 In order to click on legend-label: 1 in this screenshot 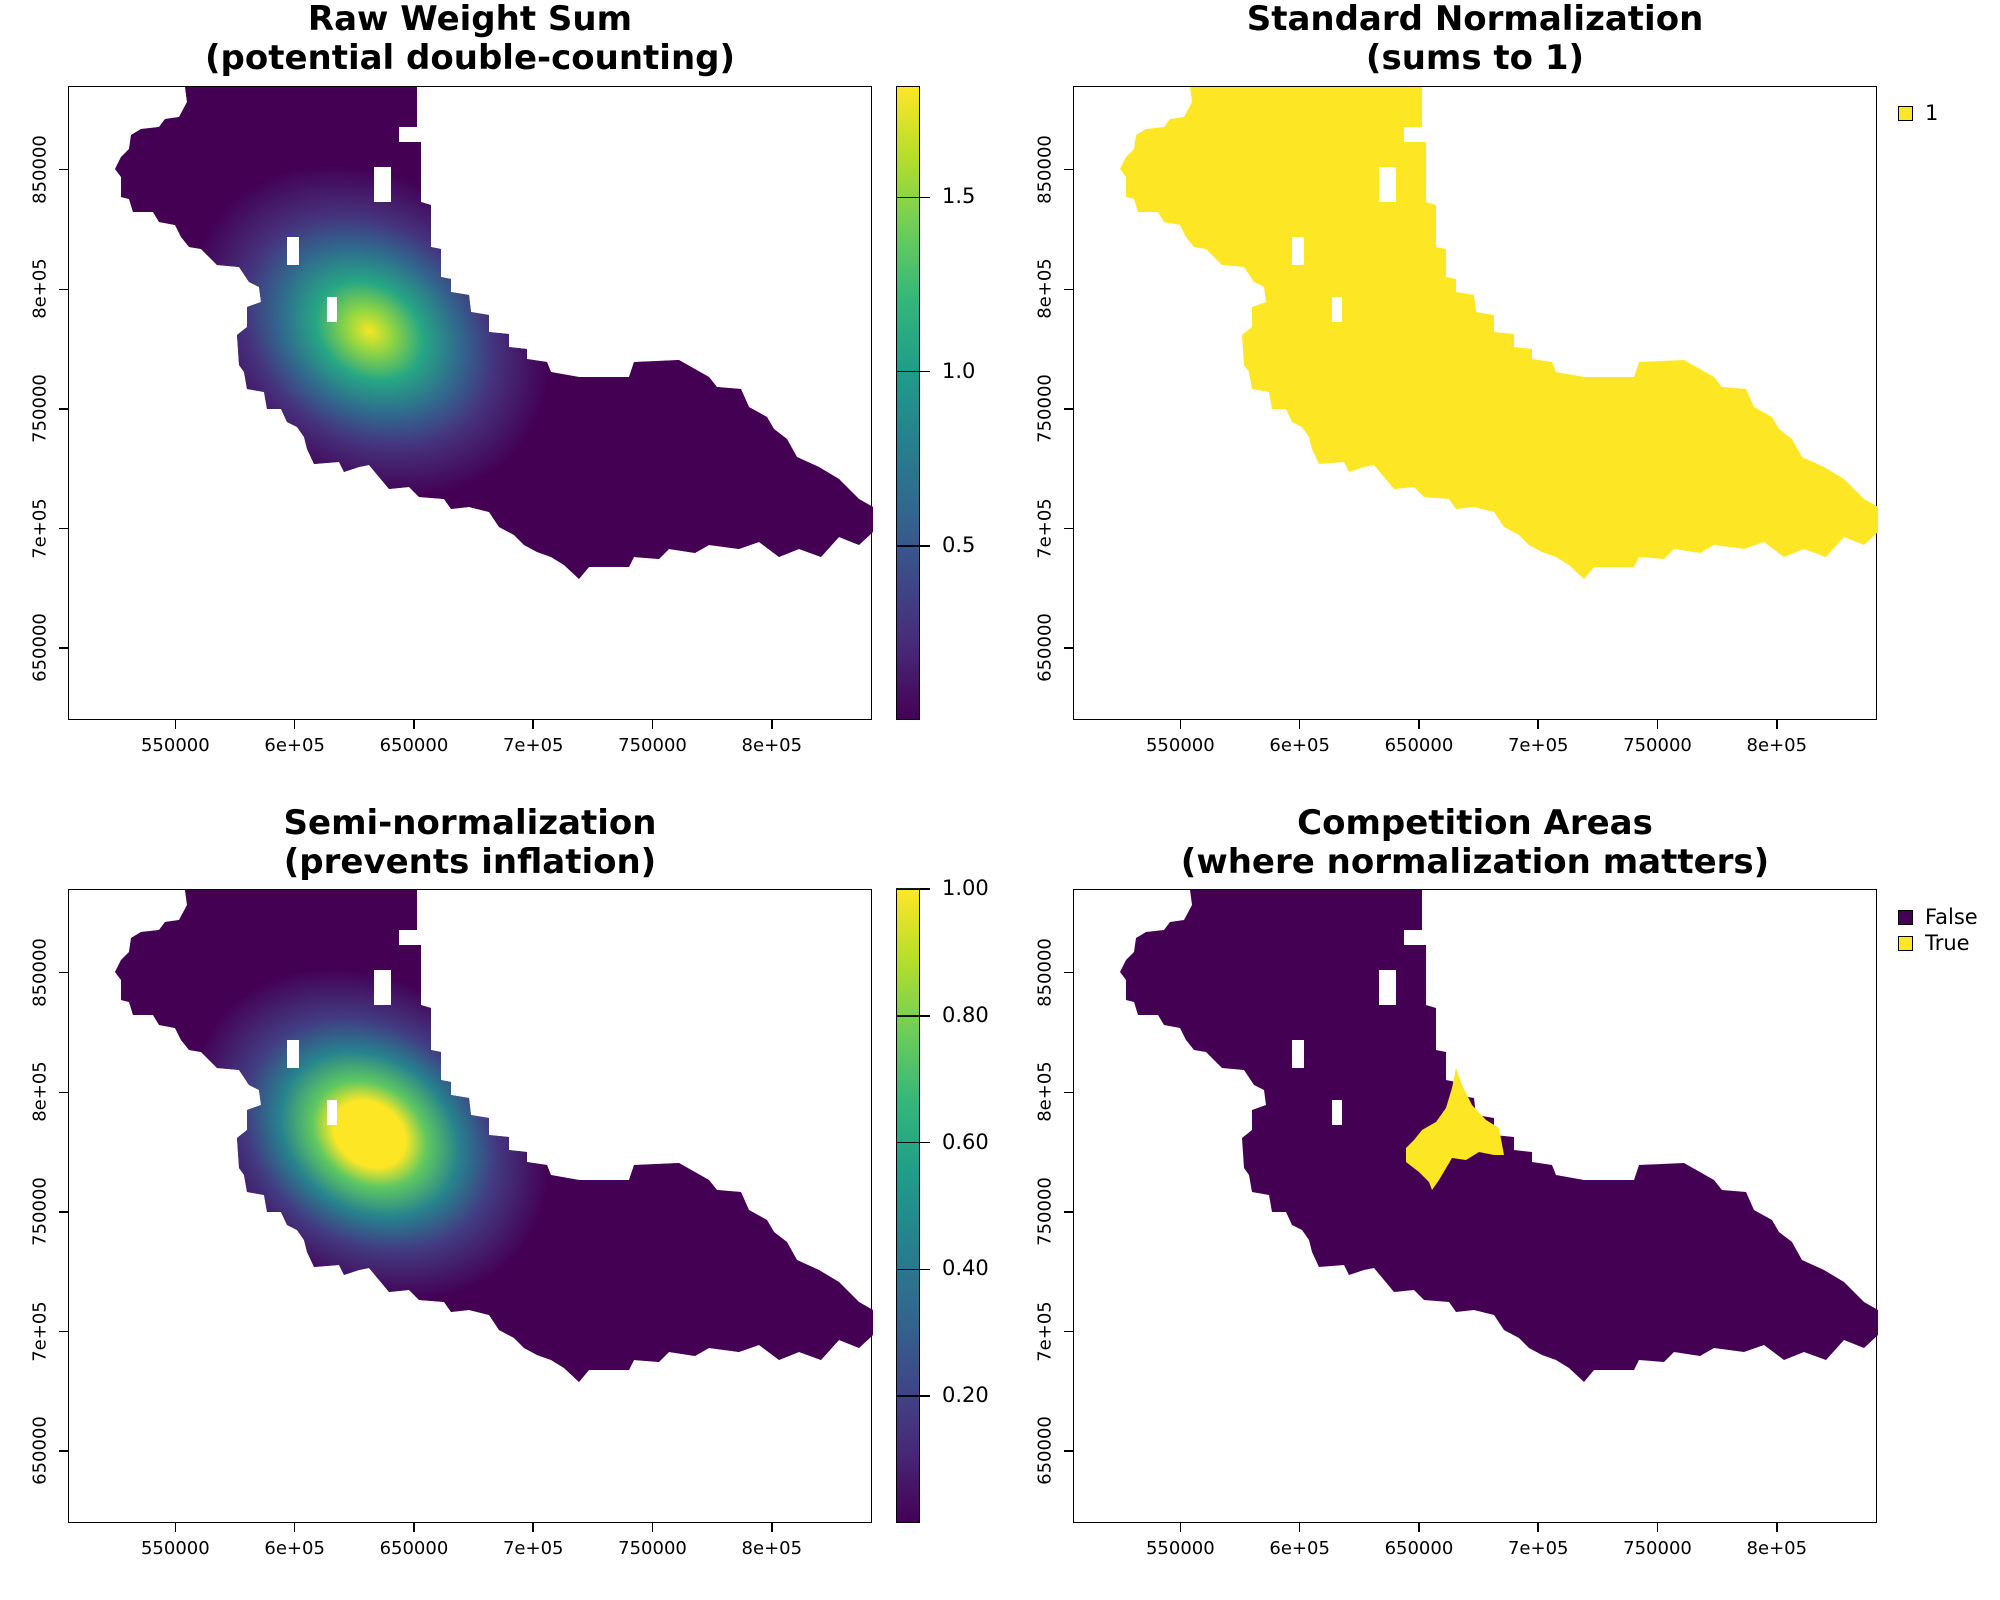, I will do `click(1932, 113)`.